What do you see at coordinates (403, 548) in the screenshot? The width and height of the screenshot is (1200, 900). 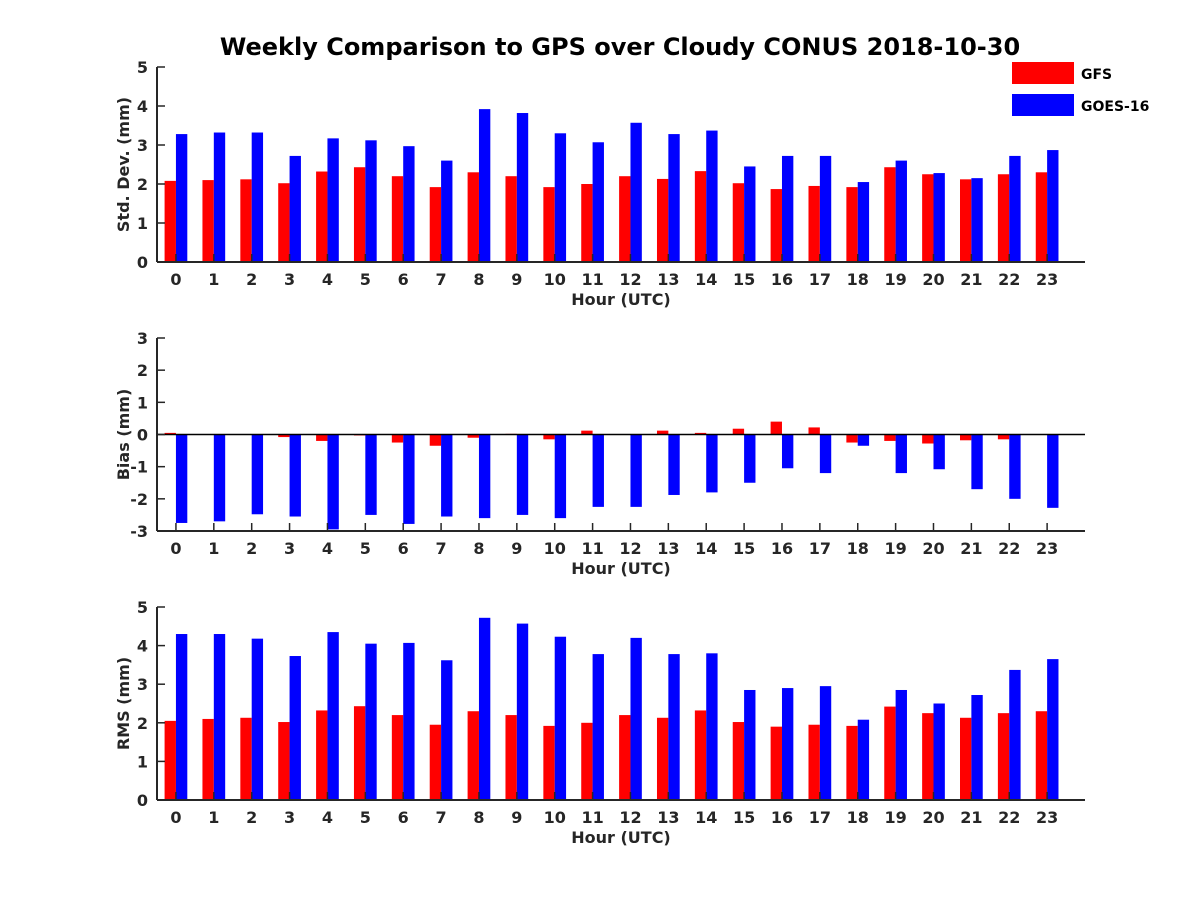 I see `x-tick-label-bias-6: 6` at bounding box center [403, 548].